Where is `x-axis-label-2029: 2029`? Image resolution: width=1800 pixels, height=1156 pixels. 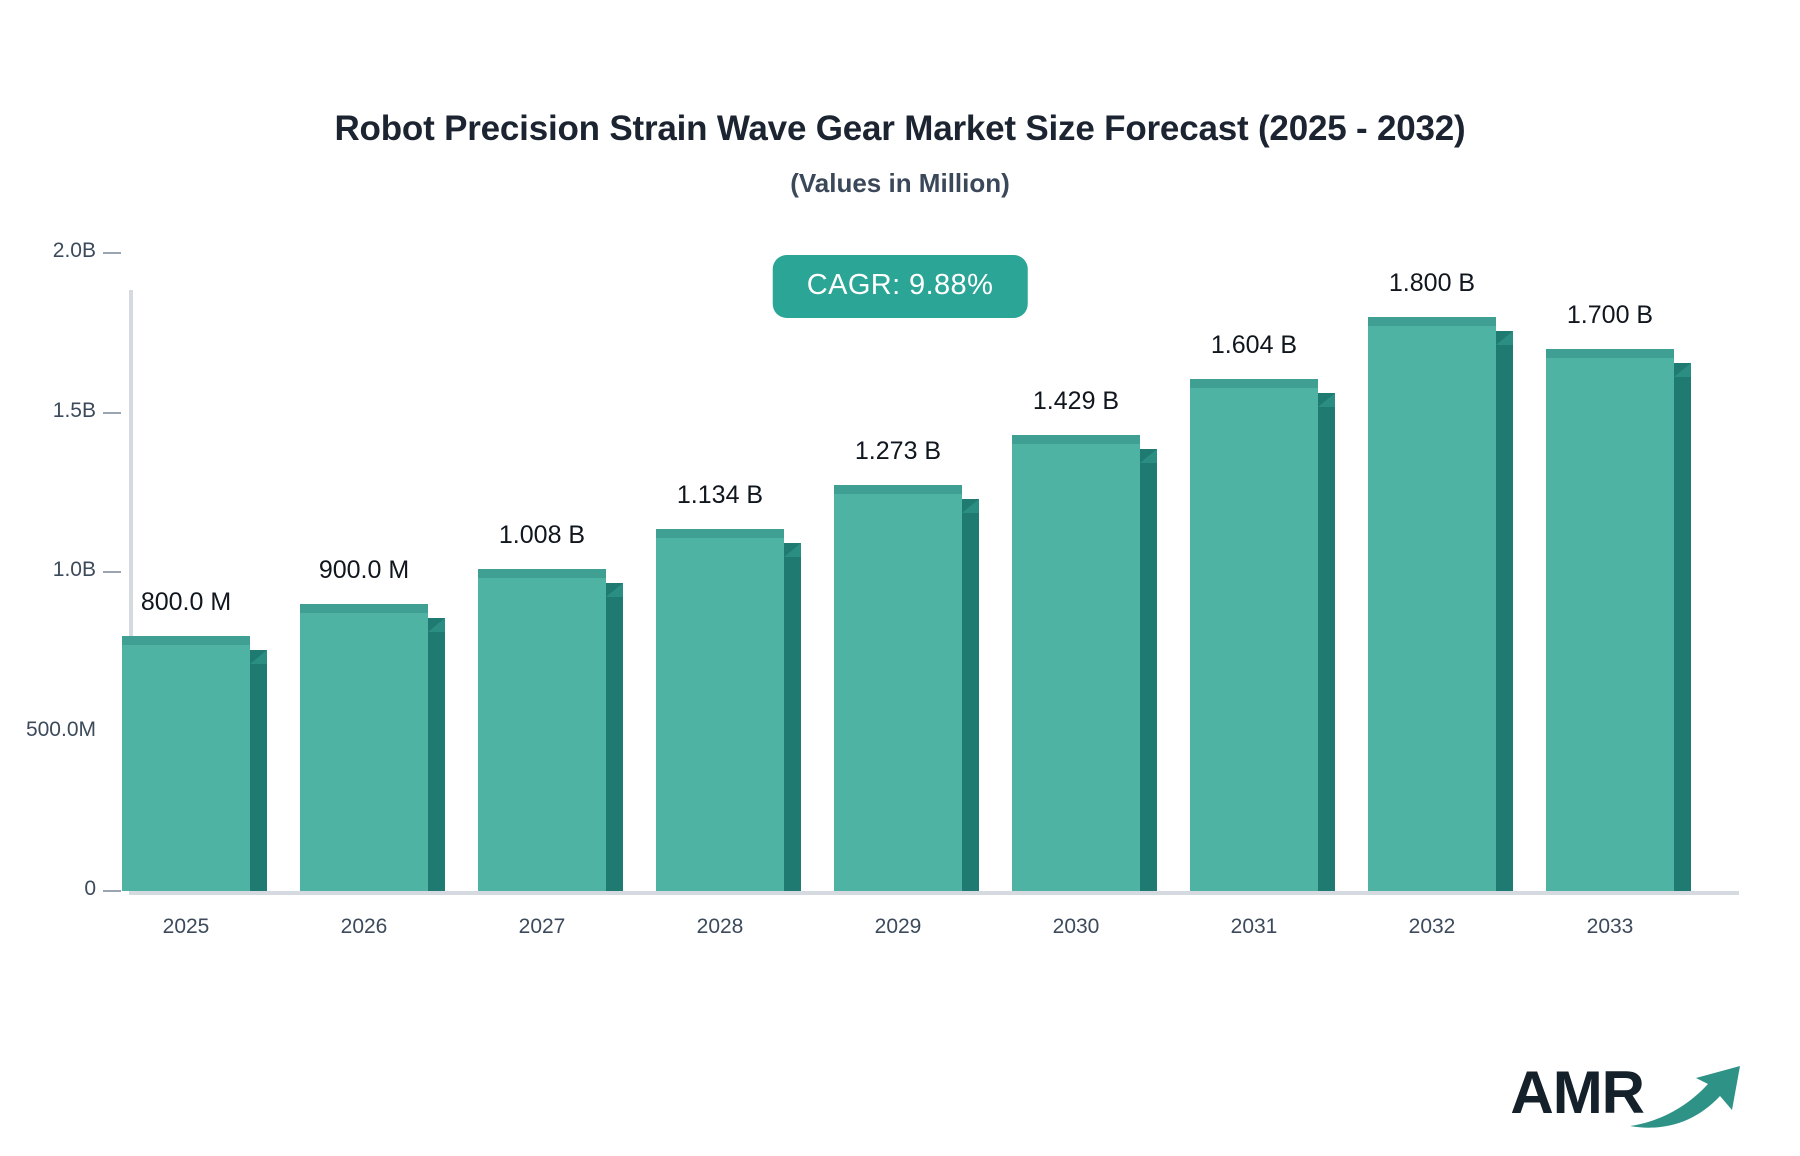 x-axis-label-2029: 2029 is located at coordinates (898, 926).